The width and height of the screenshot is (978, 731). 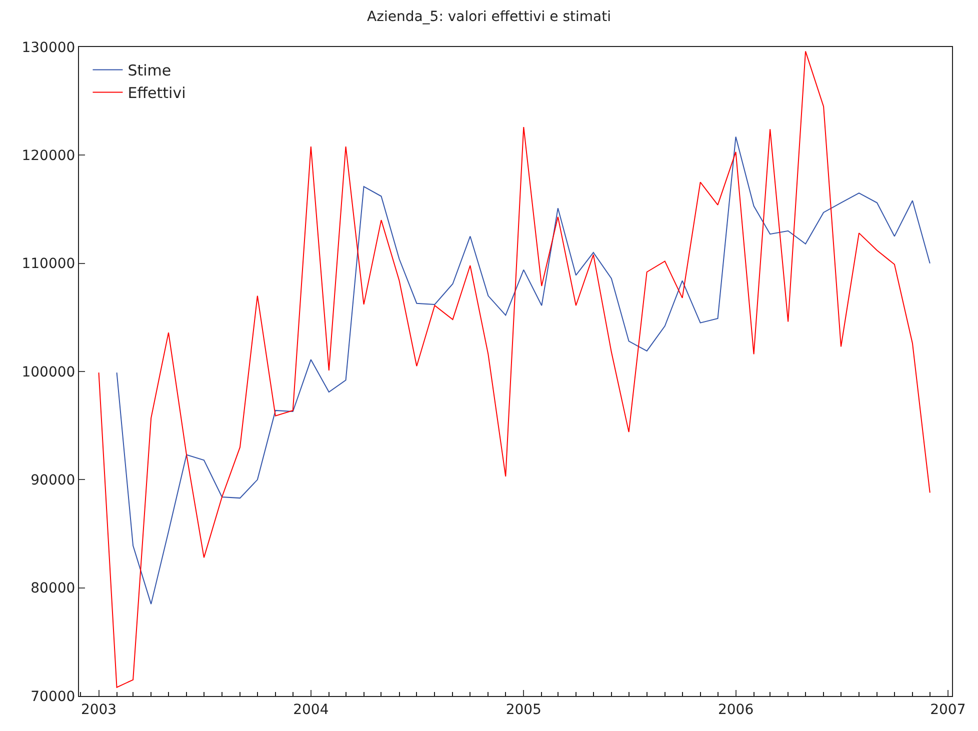 What do you see at coordinates (157, 93) in the screenshot?
I see `legend-label: Effettivi` at bounding box center [157, 93].